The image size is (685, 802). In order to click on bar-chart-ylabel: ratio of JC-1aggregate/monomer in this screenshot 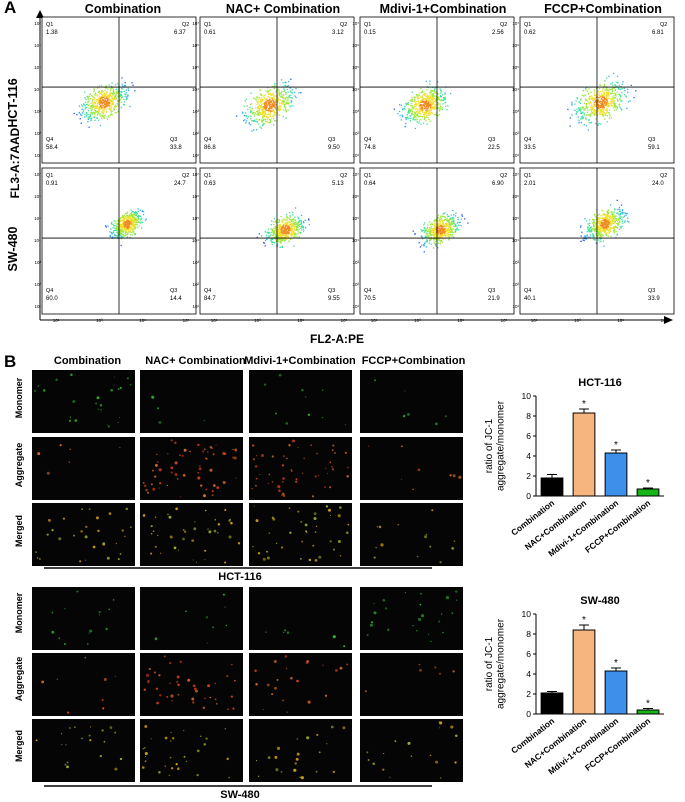, I will do `click(495, 445)`.